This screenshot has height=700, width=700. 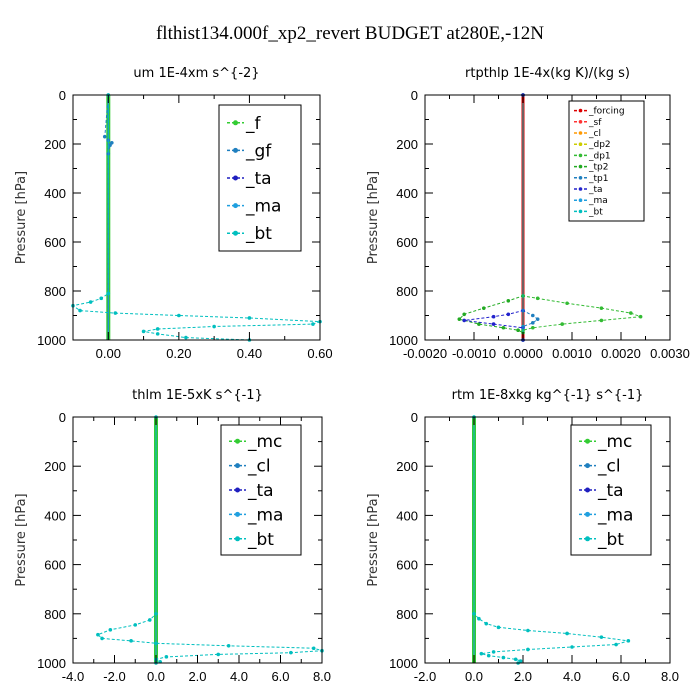 What do you see at coordinates (319, 353) in the screenshot?
I see `x-tick-label: 0.60` at bounding box center [319, 353].